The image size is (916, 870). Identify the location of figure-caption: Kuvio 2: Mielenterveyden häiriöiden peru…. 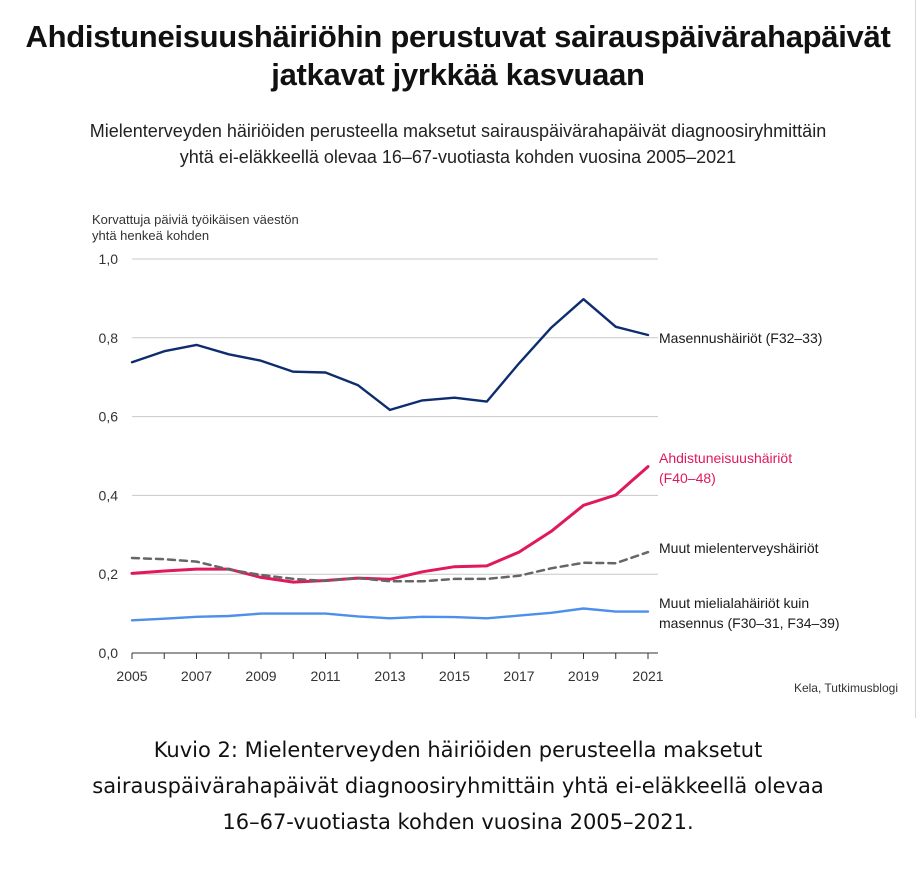
(458, 786).